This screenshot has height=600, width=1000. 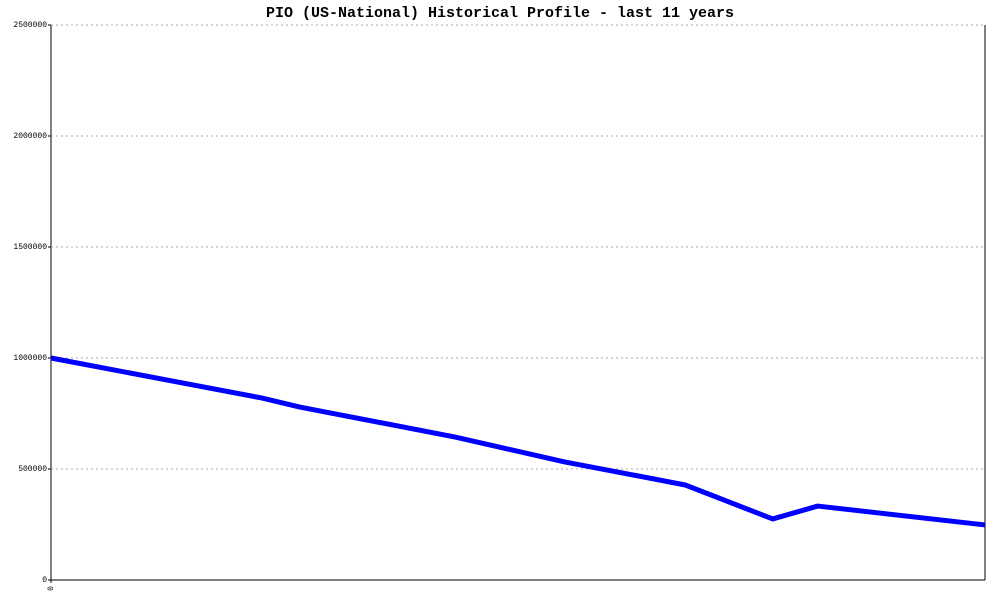 I want to click on y-tick-label: 1000000, so click(x=30, y=358).